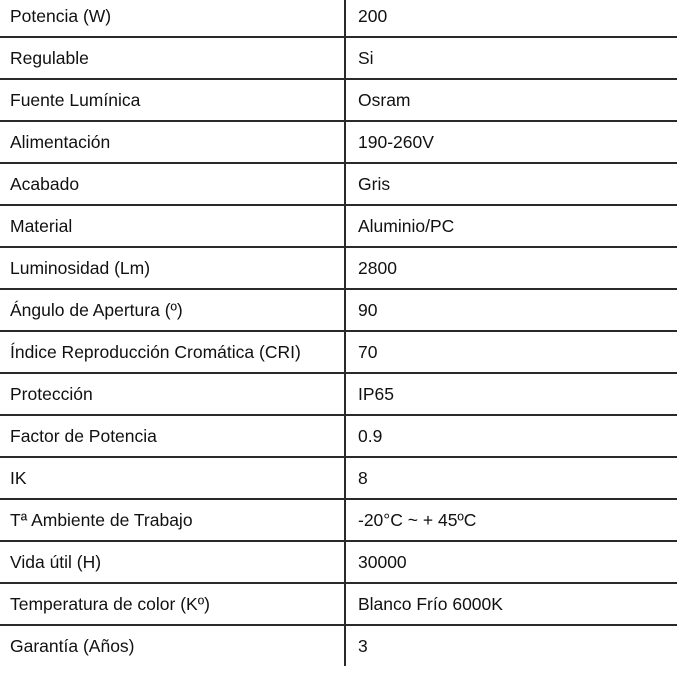 The width and height of the screenshot is (677, 690). What do you see at coordinates (173, 310) in the screenshot?
I see `spec-label: Ángulo de Apertura (º)` at bounding box center [173, 310].